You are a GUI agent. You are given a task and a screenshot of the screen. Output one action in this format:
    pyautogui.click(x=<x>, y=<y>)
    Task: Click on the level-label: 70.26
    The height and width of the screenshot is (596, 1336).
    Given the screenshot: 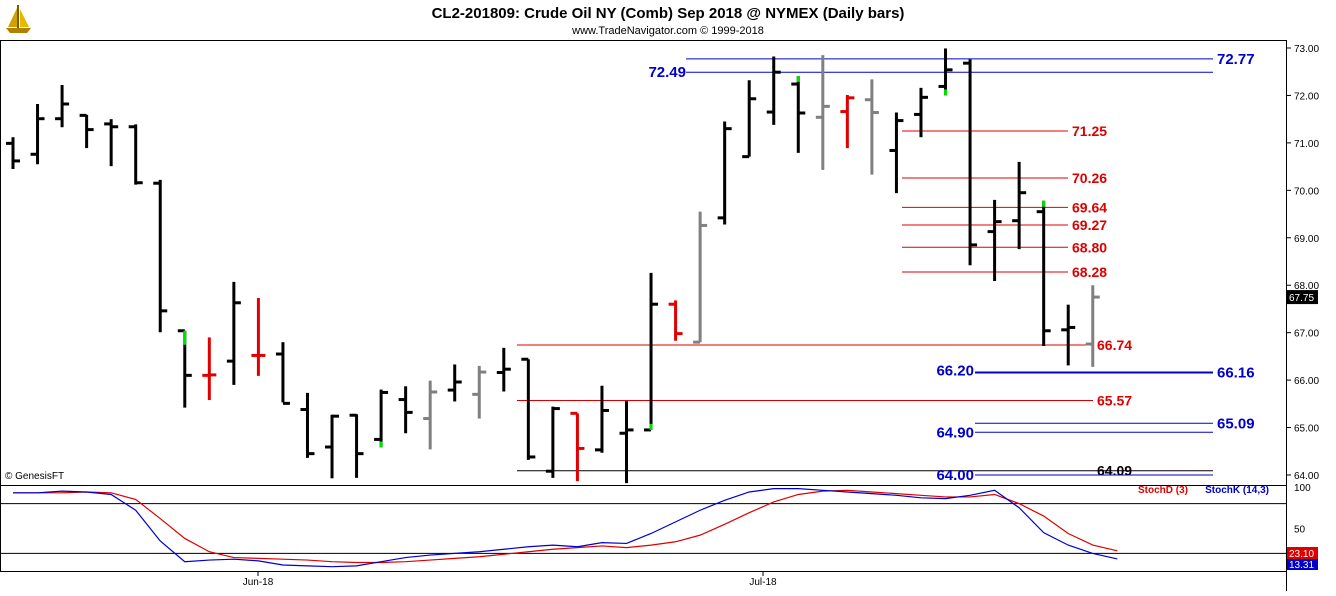 What is the action you would take?
    pyautogui.click(x=1089, y=178)
    